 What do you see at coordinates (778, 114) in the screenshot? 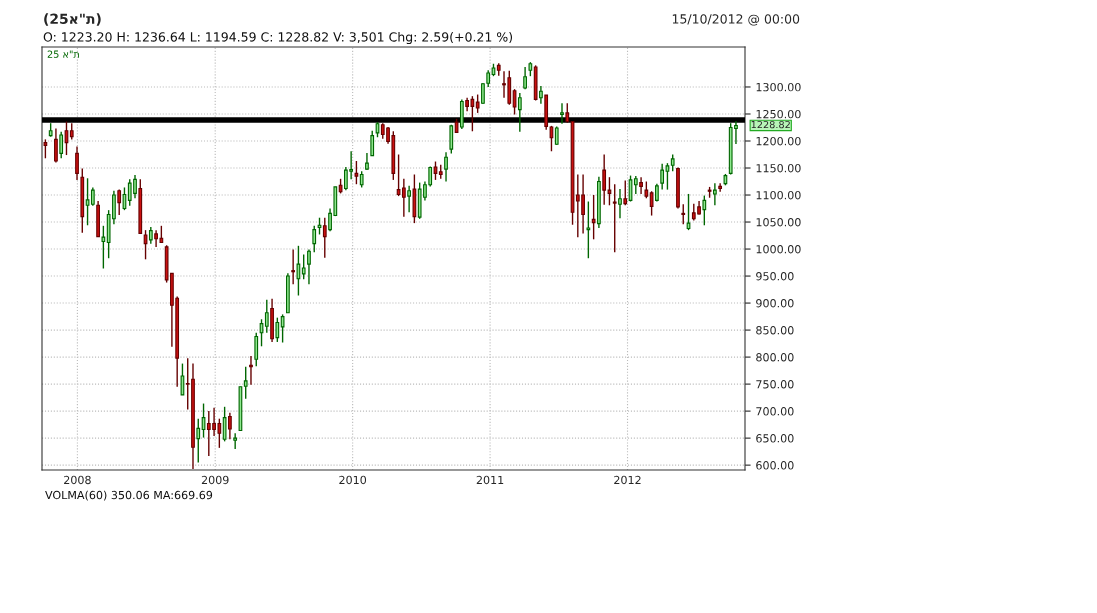
I see `y-tick-label: 1250.00` at bounding box center [778, 114].